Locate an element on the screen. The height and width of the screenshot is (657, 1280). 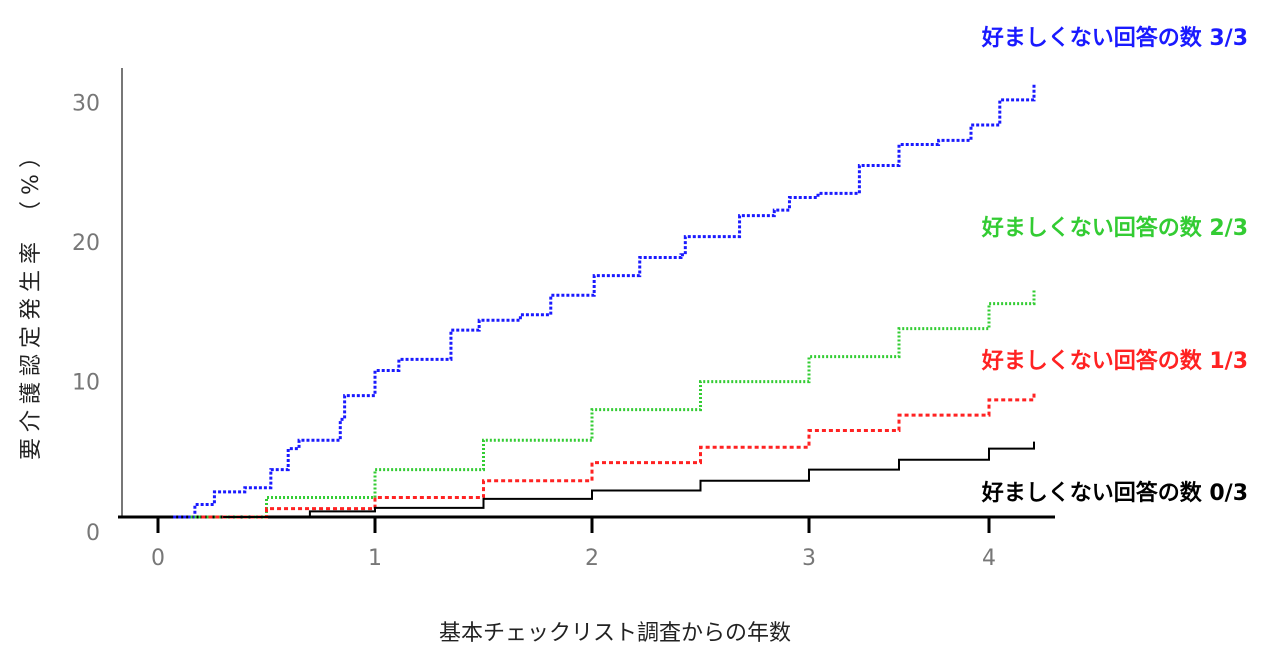
x-tick-label: 2 is located at coordinates (592, 558).